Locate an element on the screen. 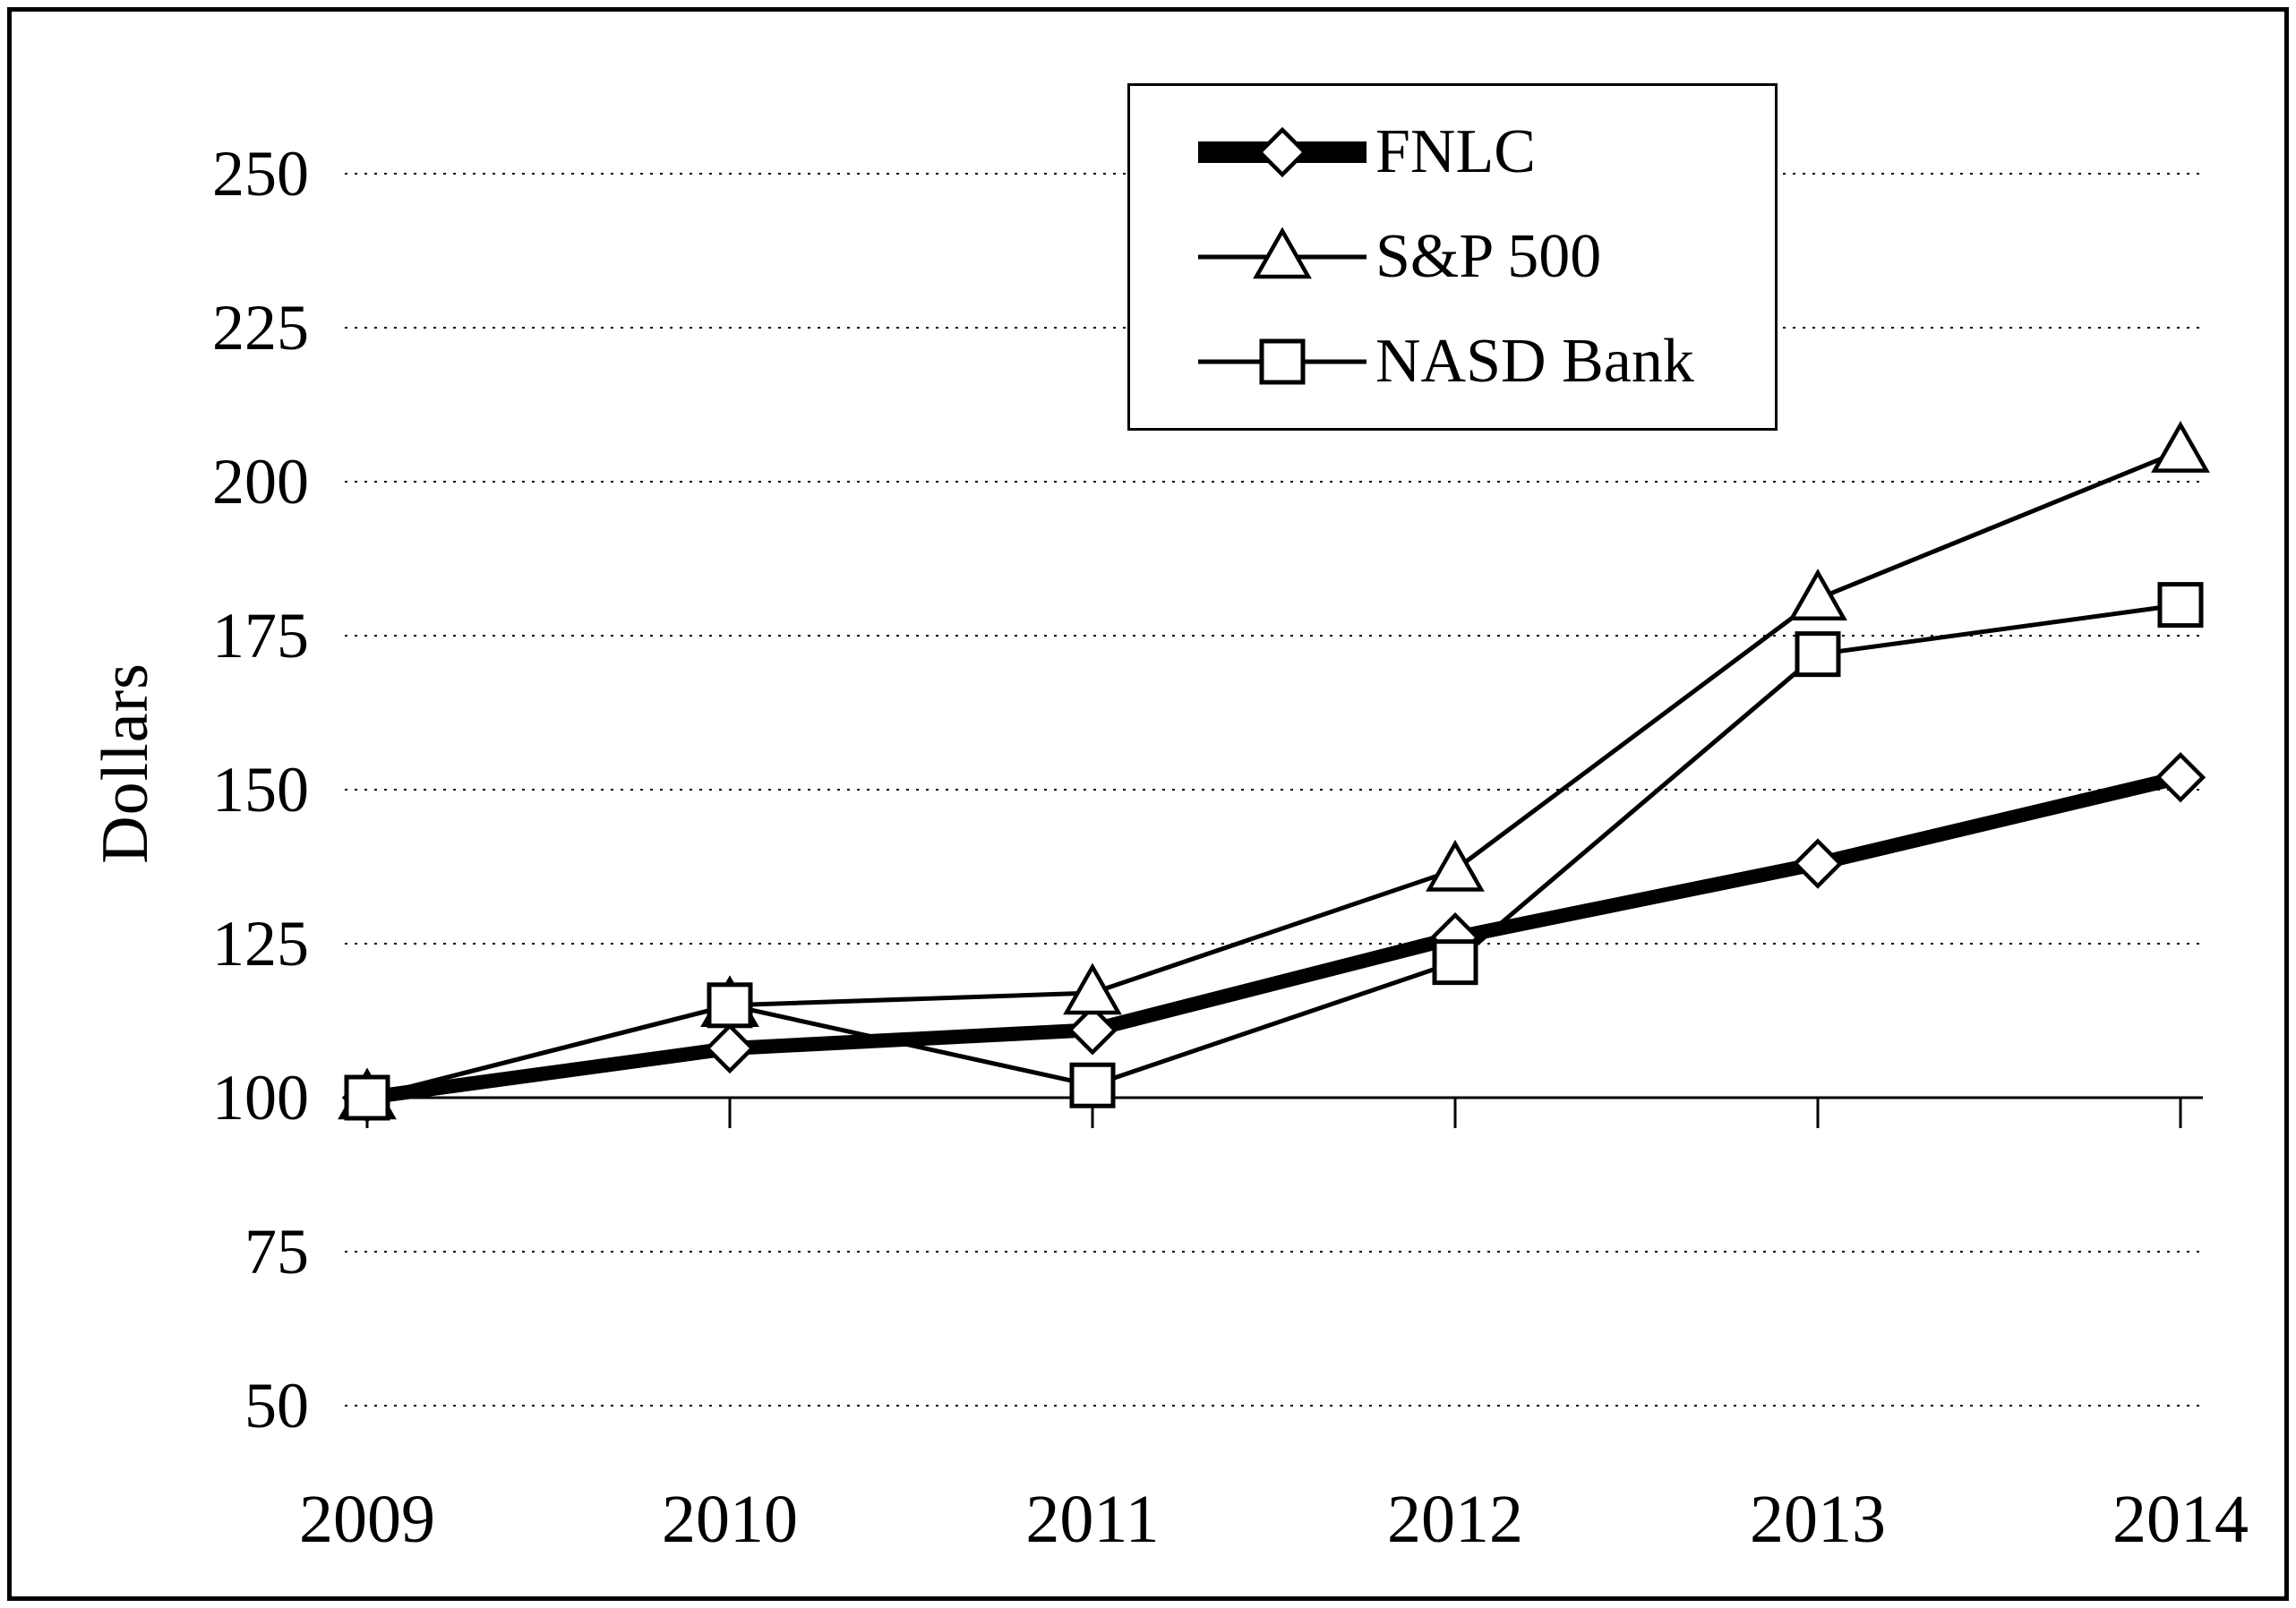 This screenshot has height=1608, width=2296. y-tick-label: 225 is located at coordinates (260, 328).